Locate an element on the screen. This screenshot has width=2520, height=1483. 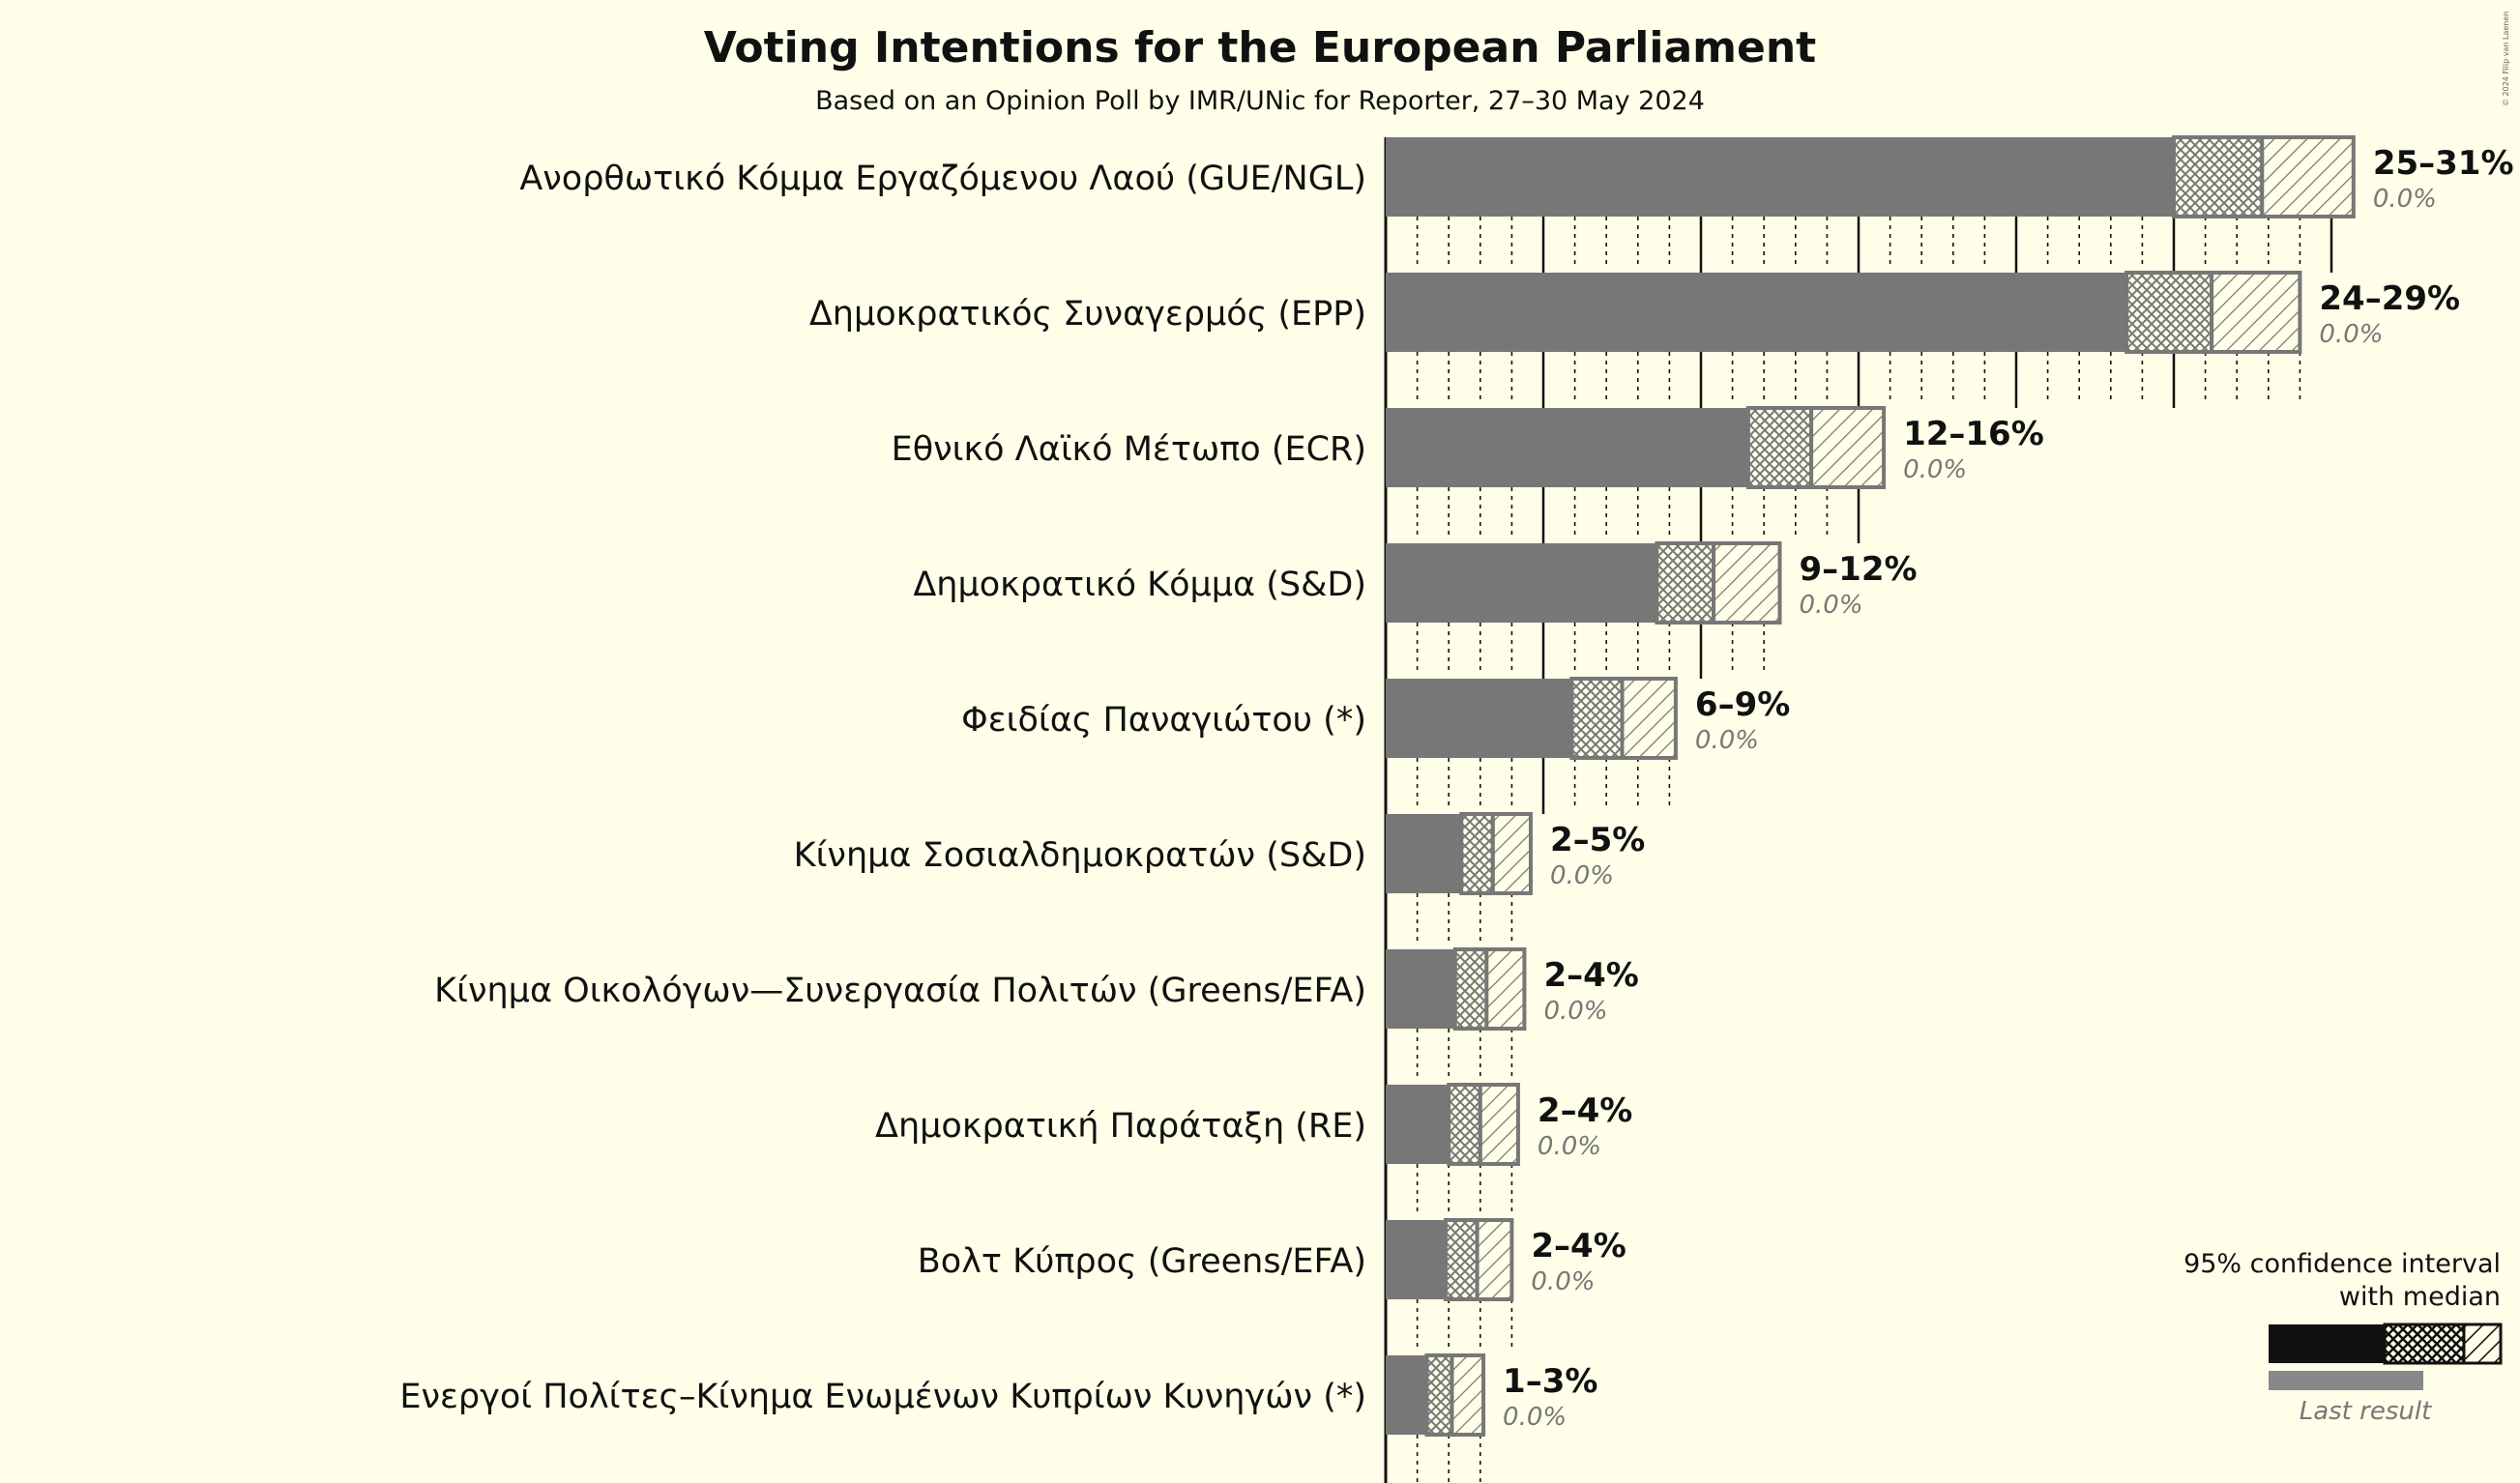
range-label: 2–5% is located at coordinates (1598, 840).